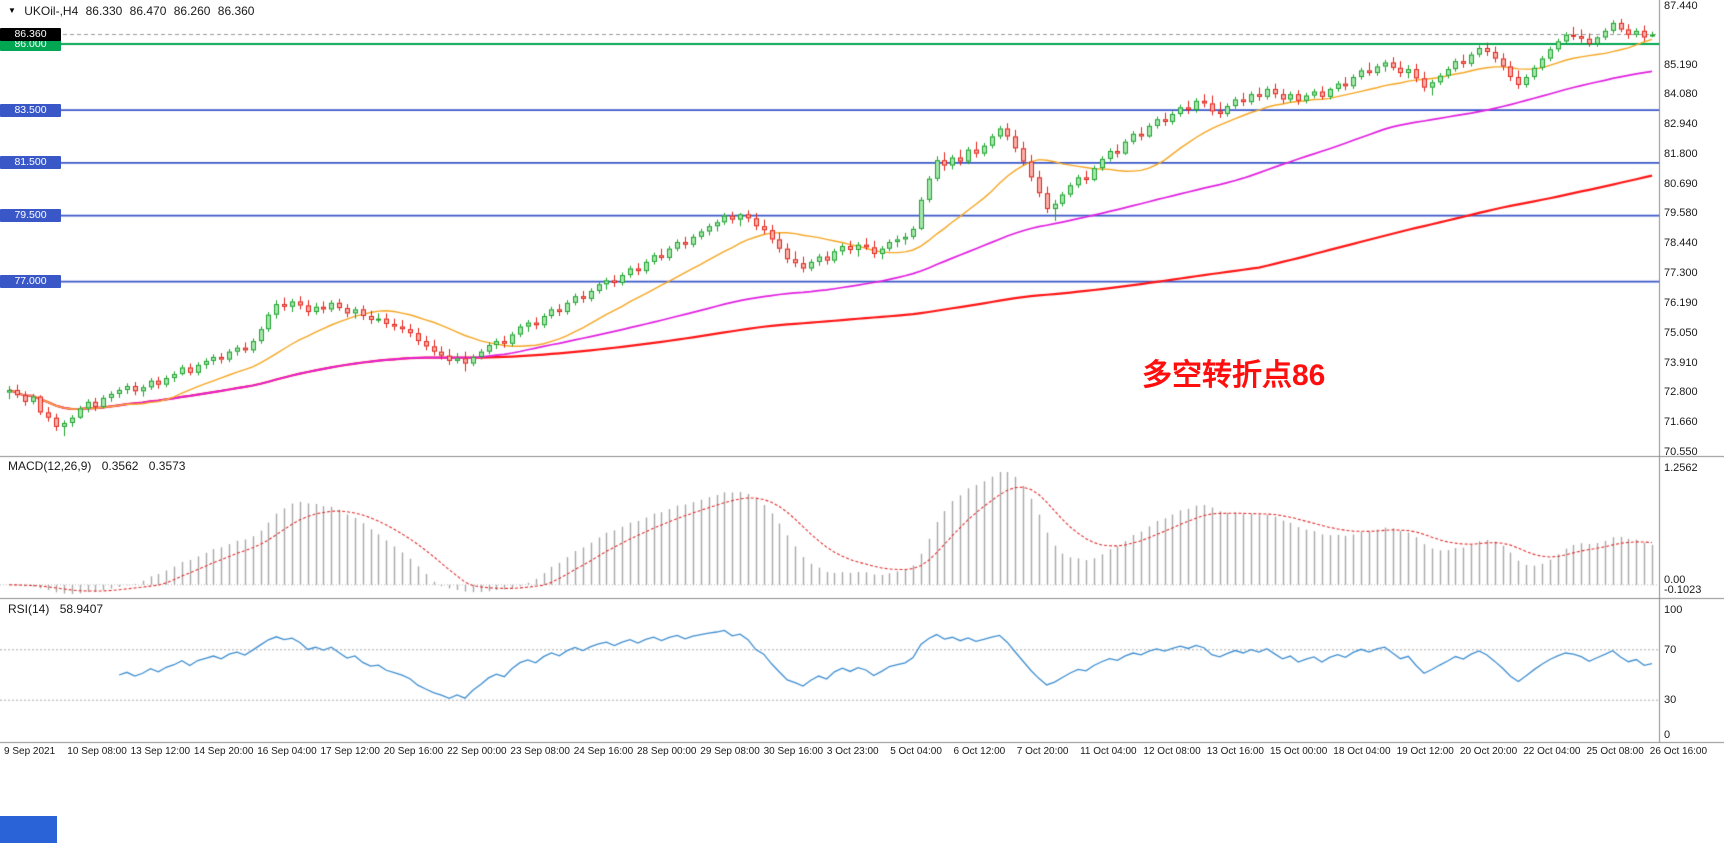  Describe the element at coordinates (1425, 751) in the screenshot. I see `time-tick-label: 19 Oct 12:00` at that location.